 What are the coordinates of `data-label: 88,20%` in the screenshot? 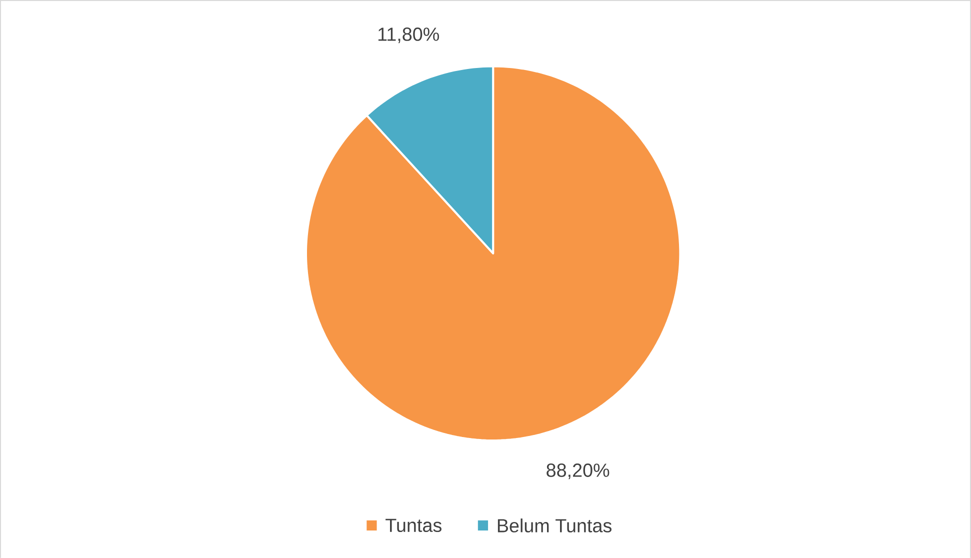 It's located at (578, 471).